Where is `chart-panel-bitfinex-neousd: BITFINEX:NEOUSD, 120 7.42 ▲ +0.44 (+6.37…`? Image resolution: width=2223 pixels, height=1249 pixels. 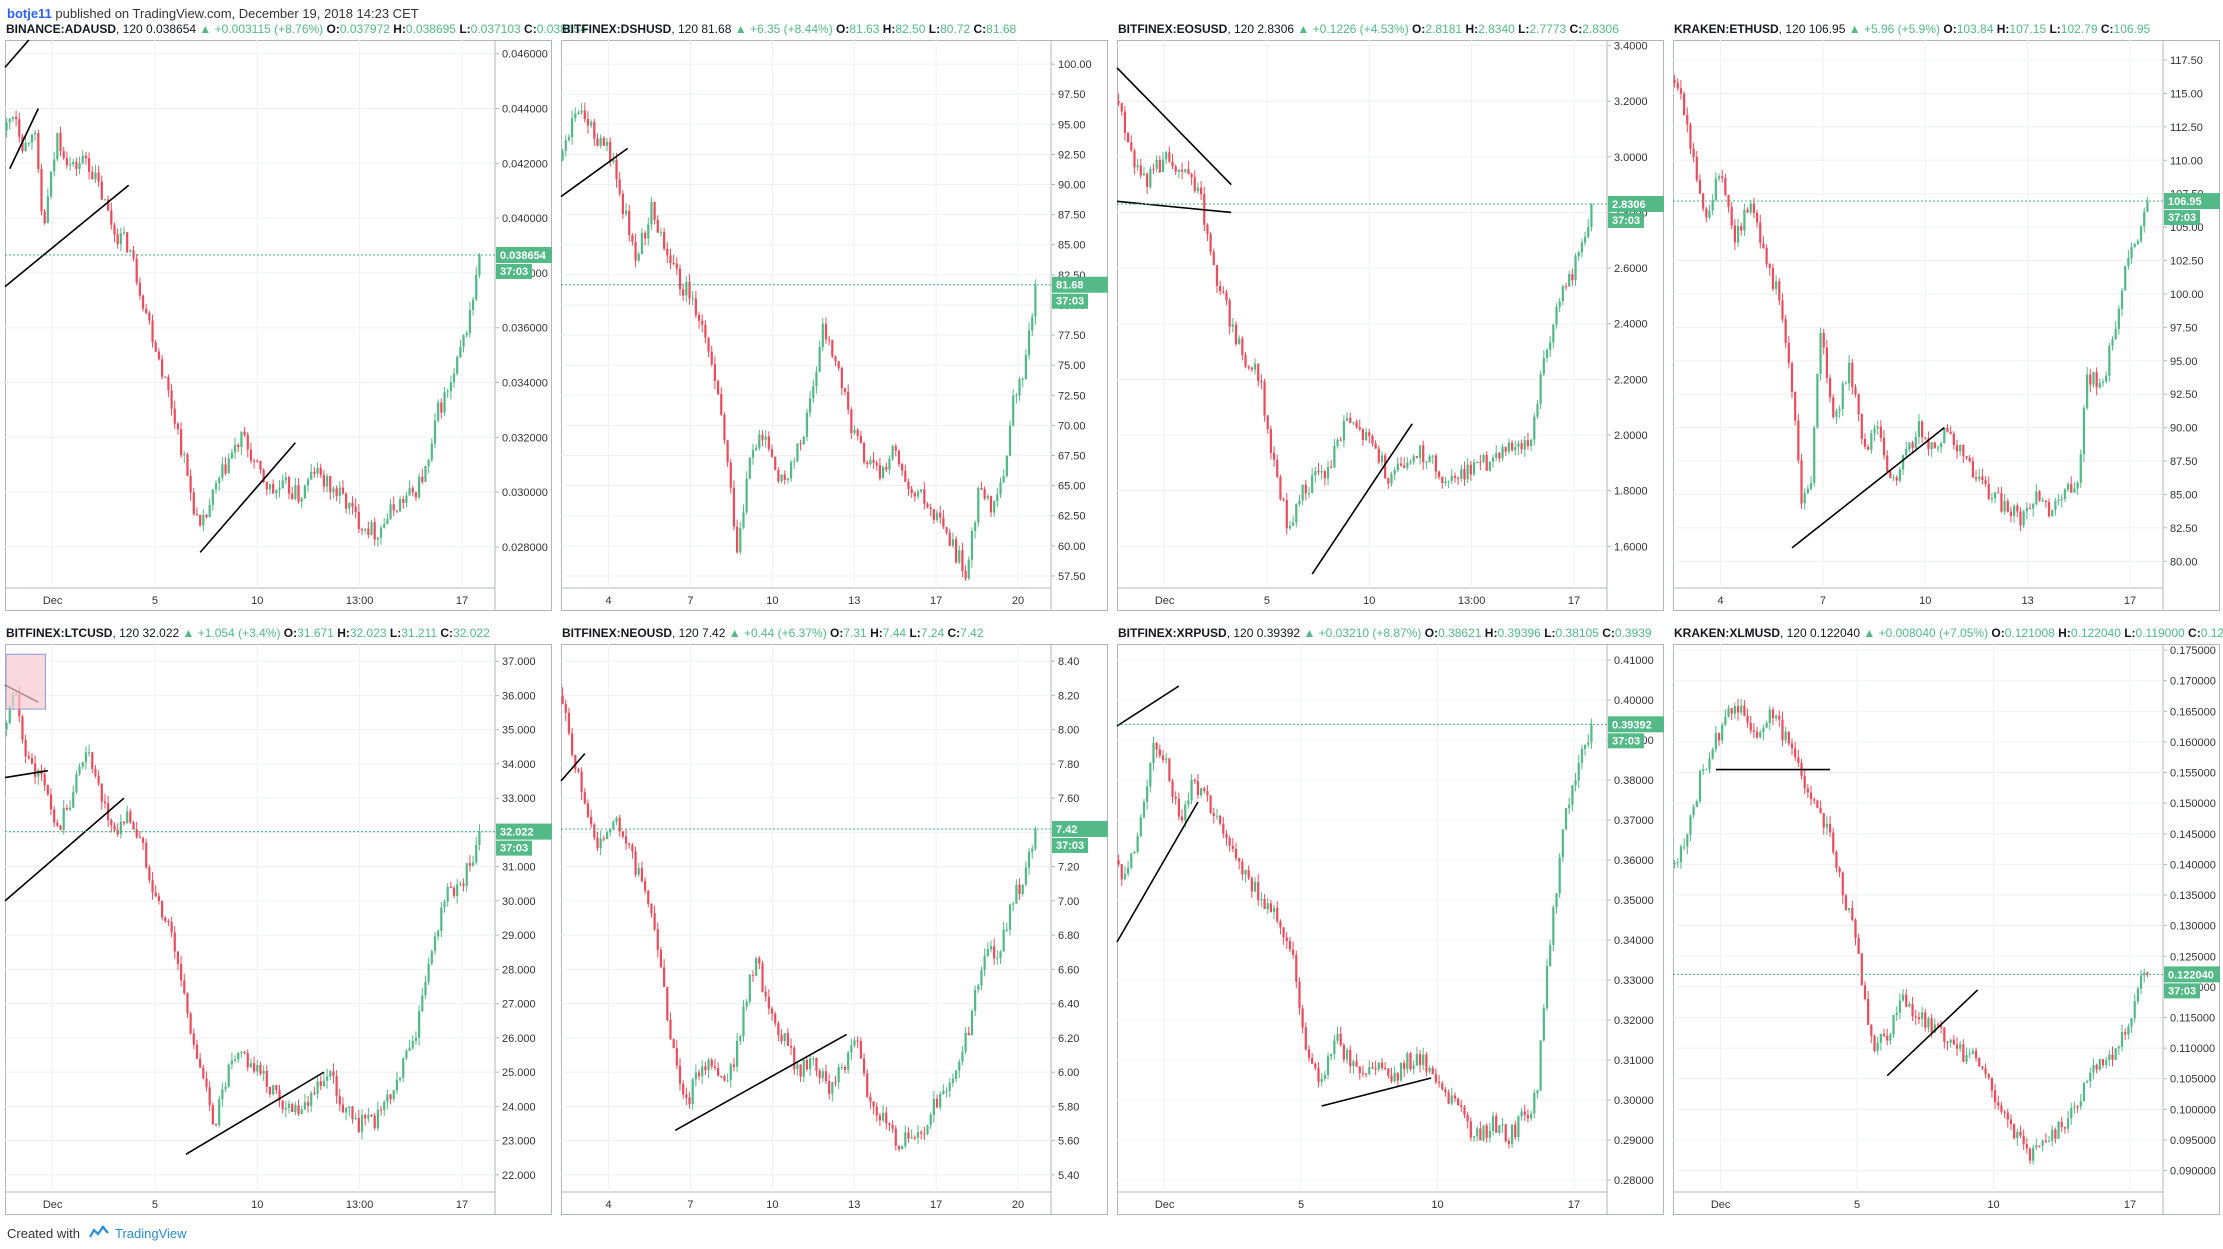 chart-panel-bitfinex-neousd: BITFINEX:NEOUSD, 120 7.42 ▲ +0.44 (+6.37… is located at coordinates (834, 920).